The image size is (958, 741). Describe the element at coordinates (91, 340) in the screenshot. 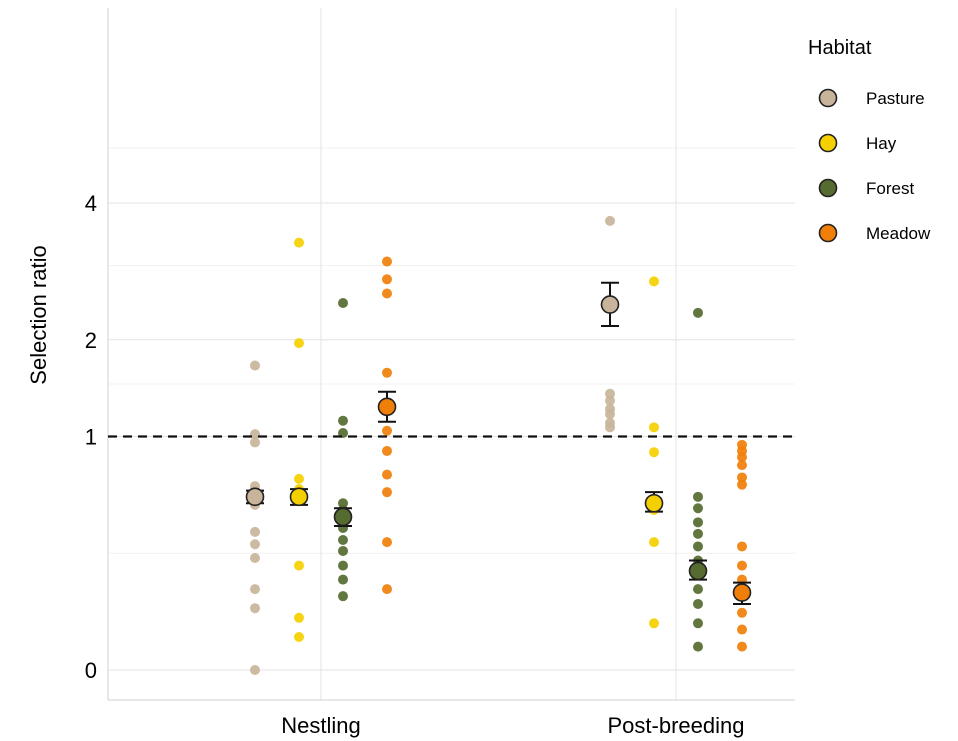

I see `y-tick-label: 2` at that location.